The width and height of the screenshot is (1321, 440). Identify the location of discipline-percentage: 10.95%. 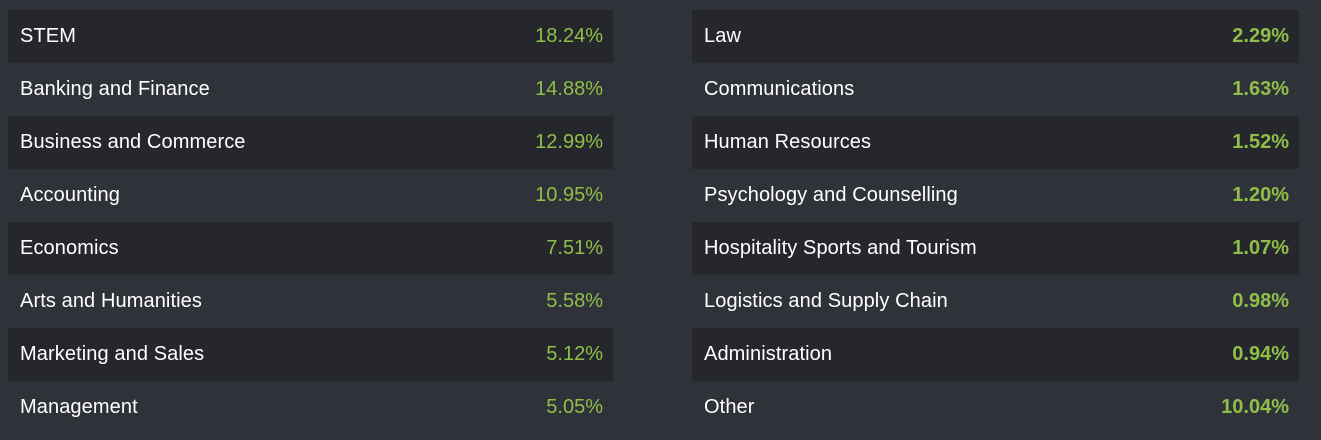
(569, 195).